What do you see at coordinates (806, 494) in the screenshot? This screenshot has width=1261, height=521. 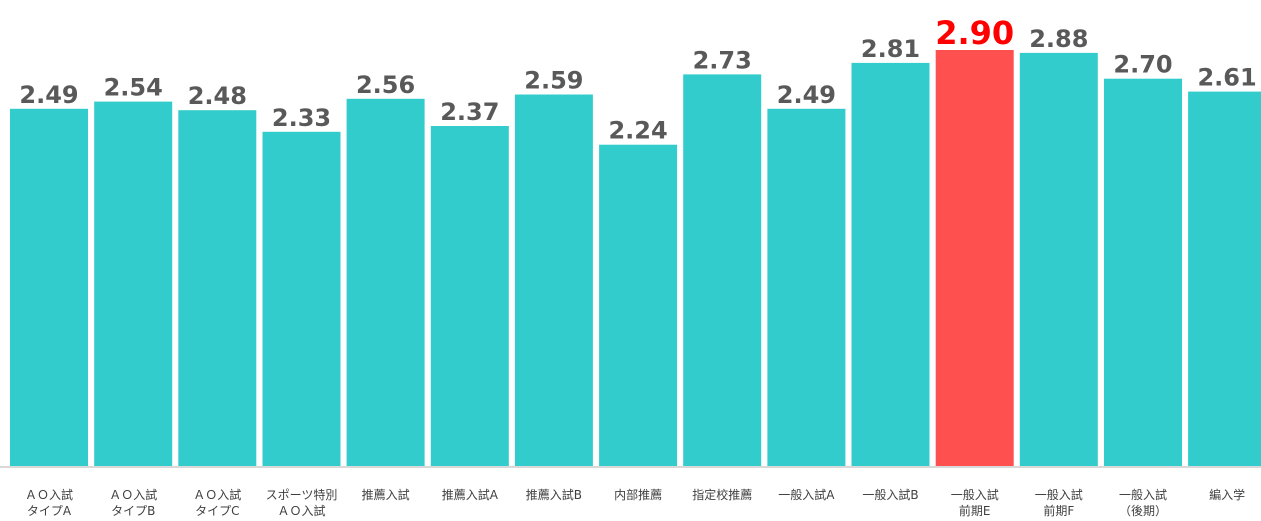 I see `category-label-9: 一般入試A` at bounding box center [806, 494].